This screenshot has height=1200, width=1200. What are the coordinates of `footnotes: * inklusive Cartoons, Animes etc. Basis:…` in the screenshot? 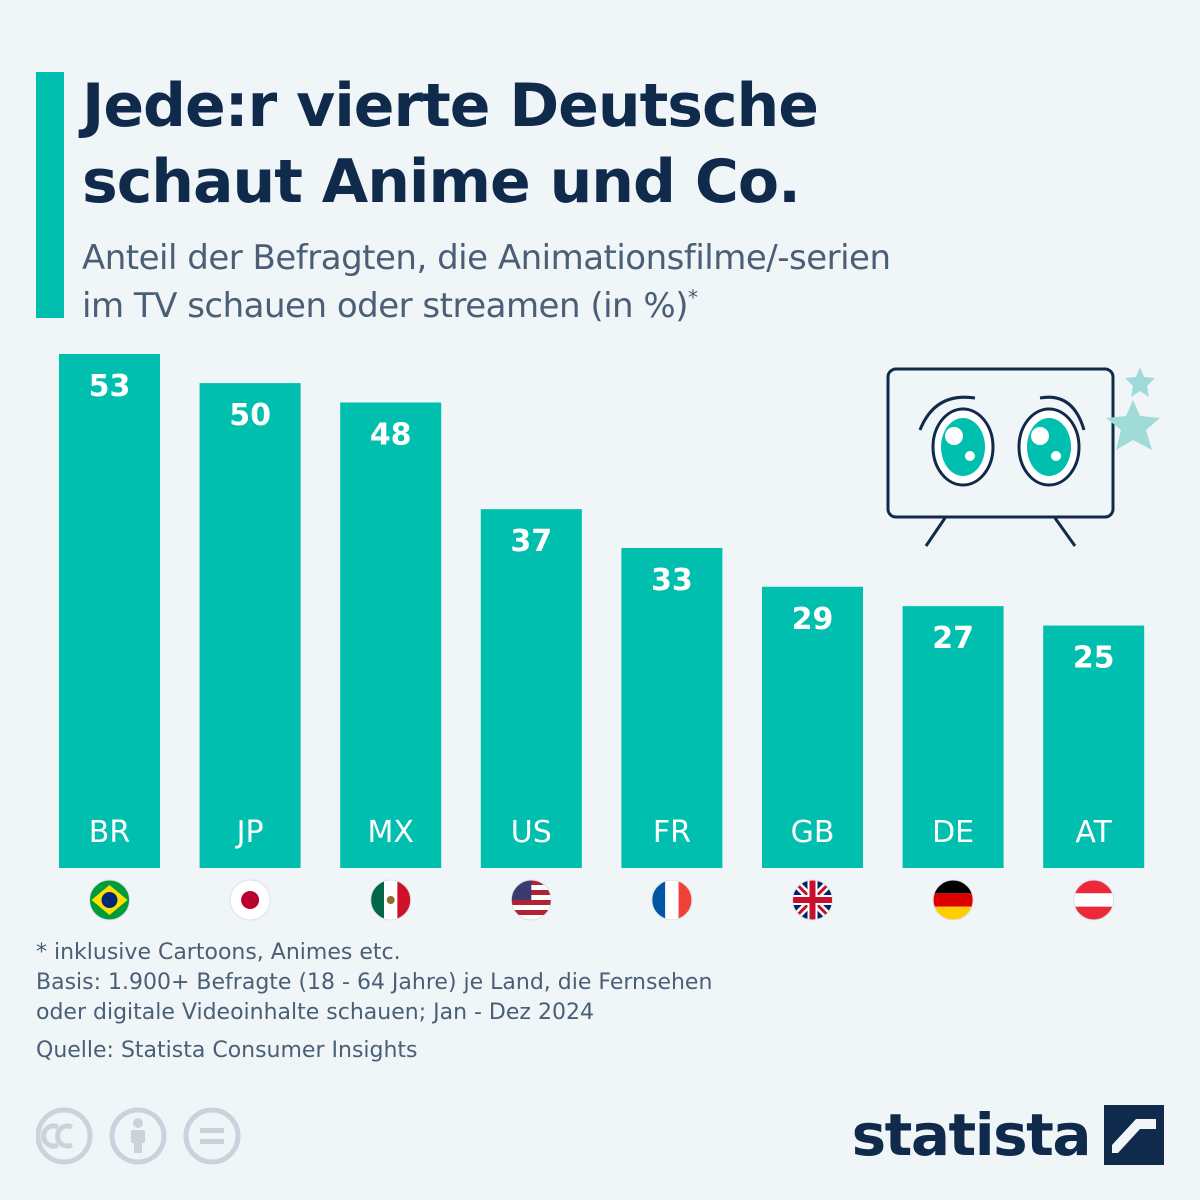 It's located at (374, 1002).